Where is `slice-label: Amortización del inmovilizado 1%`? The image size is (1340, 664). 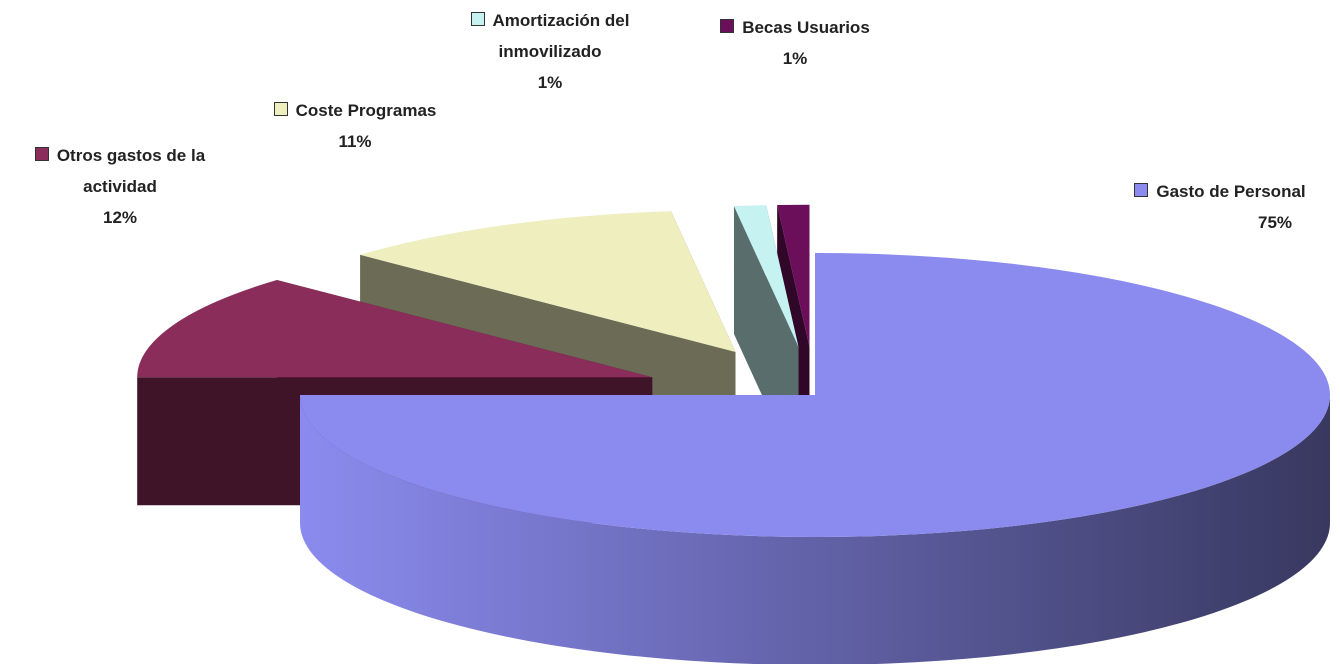
slice-label: Amortización del inmovilizado 1% is located at coordinates (550, 51).